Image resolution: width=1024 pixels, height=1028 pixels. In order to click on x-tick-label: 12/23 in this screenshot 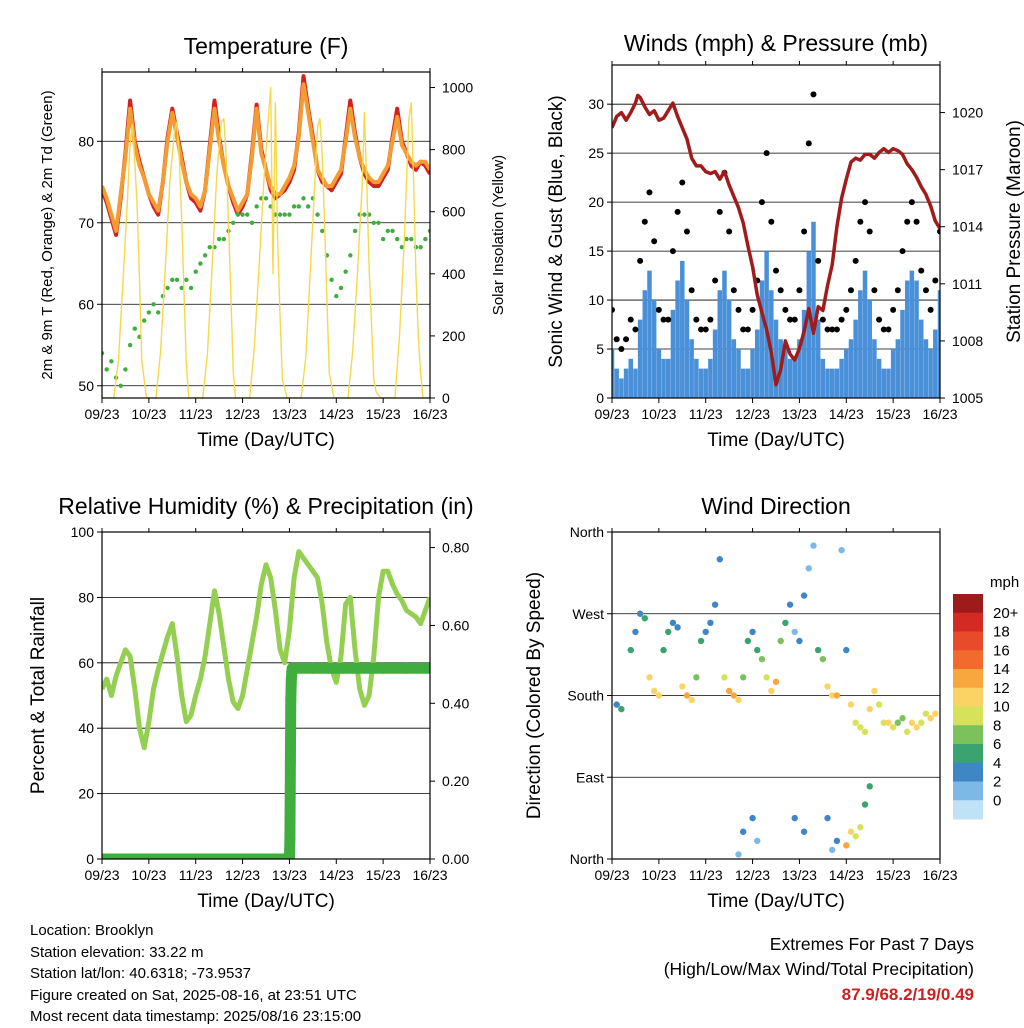, I will do `click(752, 414)`.